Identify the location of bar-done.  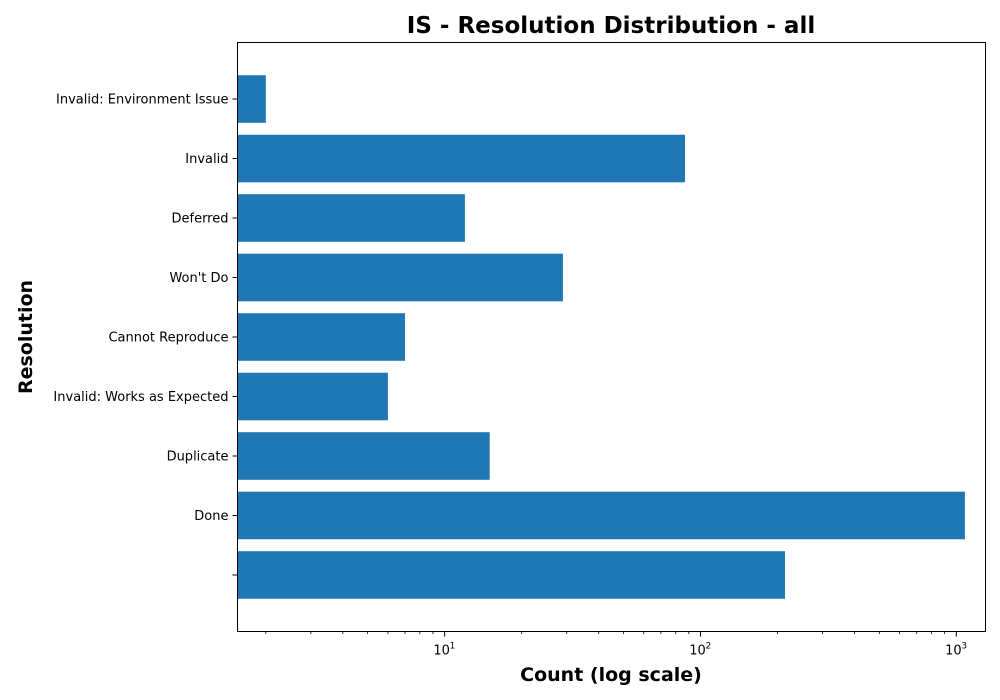
(601, 515).